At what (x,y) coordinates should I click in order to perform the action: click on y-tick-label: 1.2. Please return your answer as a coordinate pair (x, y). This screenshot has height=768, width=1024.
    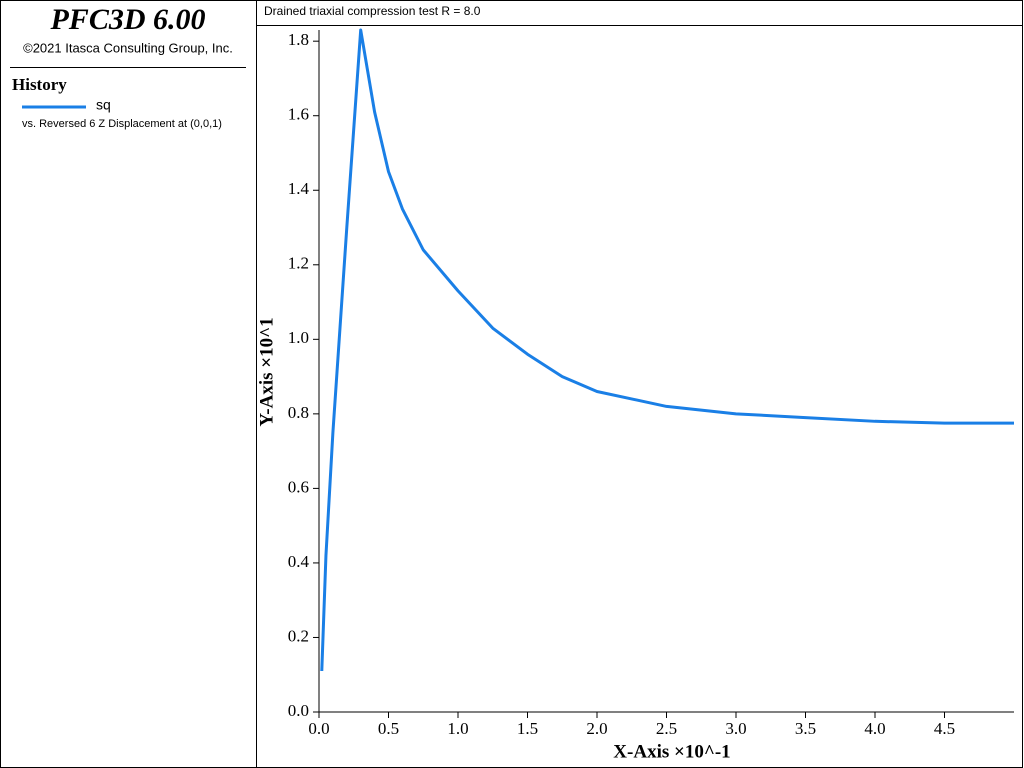
    Looking at the image, I should click on (298, 263).